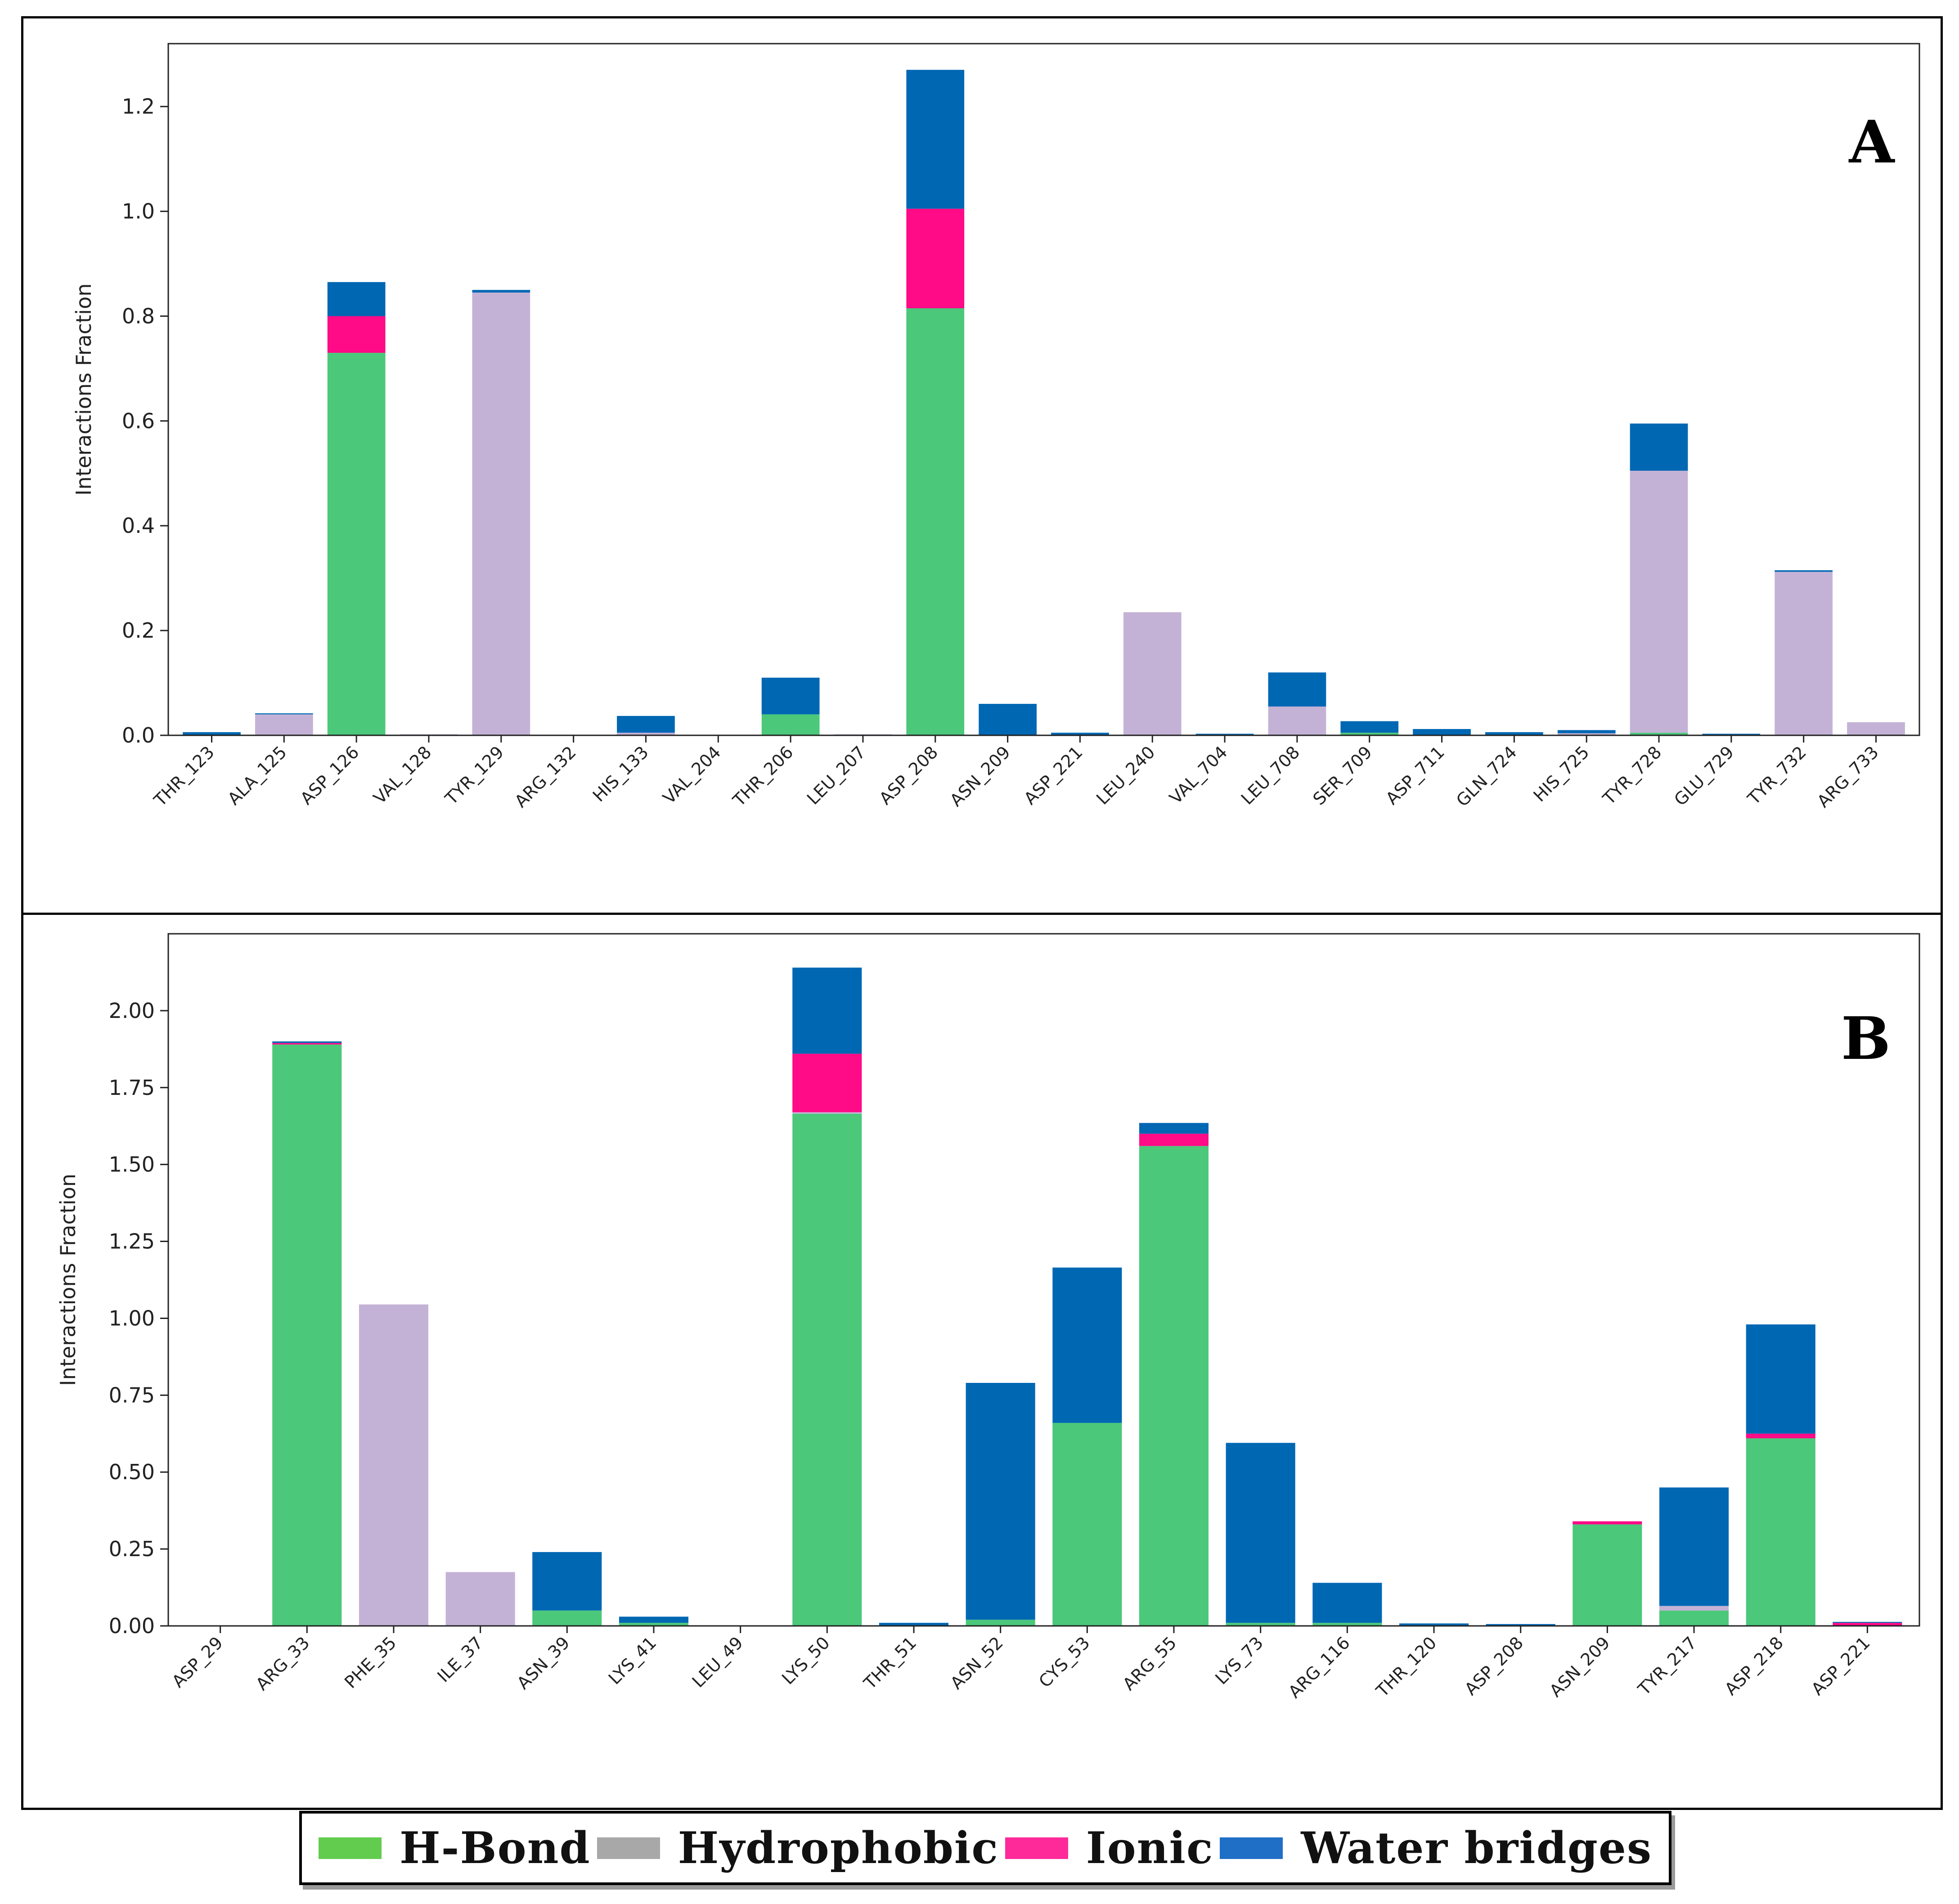 This screenshot has width=1959, height=1904. Describe the element at coordinates (132, 1011) in the screenshot. I see `y-tick-label: 2.00` at that location.